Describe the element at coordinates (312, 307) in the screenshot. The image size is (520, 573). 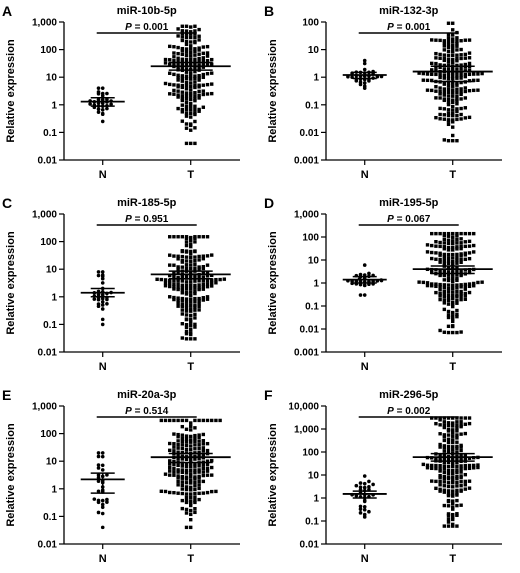
I see `y-tick-label: 0.1` at that location.